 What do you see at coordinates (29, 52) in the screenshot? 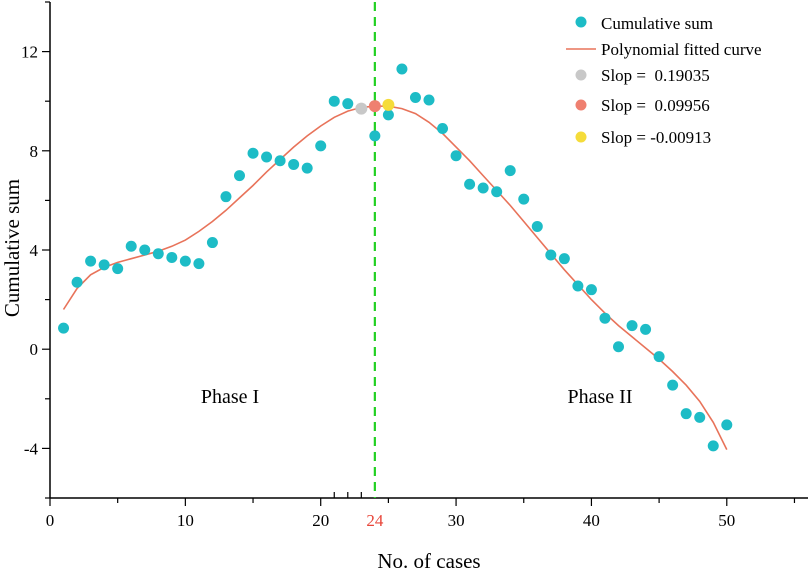
I see `y-tick-label: 12` at bounding box center [29, 52].